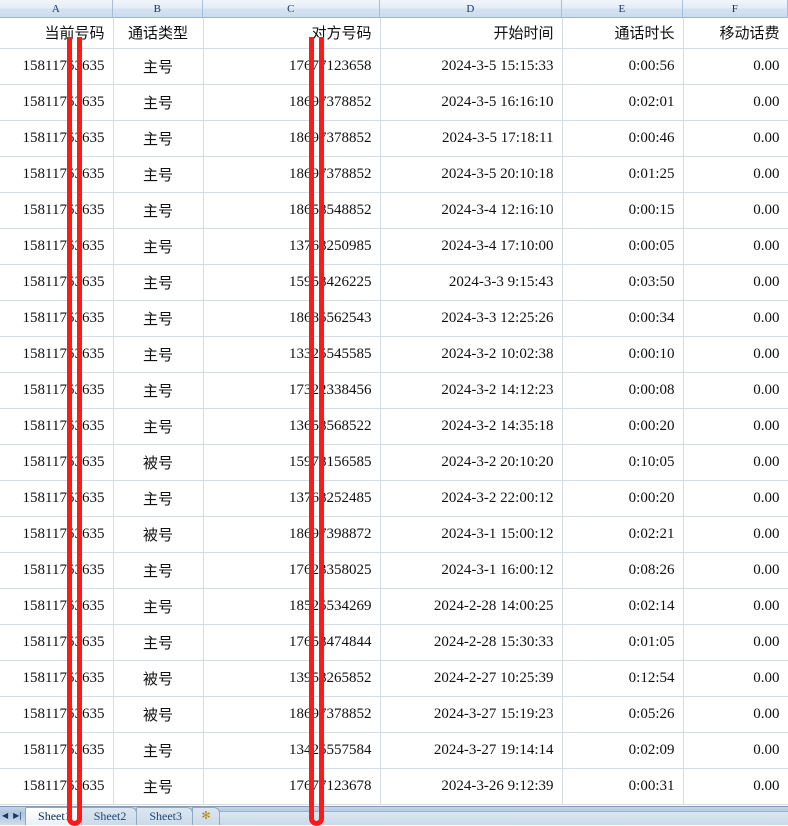 The height and width of the screenshot is (826, 788). What do you see at coordinates (471, 462) in the screenshot?
I see `cell-start-time: 2024-3-2 20:10:20` at bounding box center [471, 462].